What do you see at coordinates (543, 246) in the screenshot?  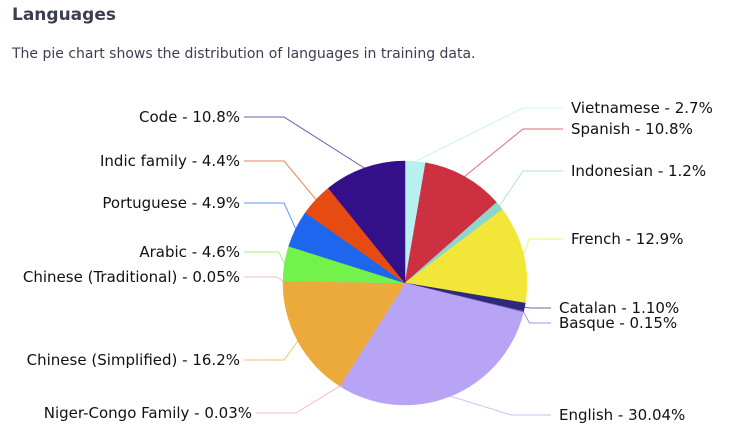 I see `leader-line-french` at bounding box center [543, 246].